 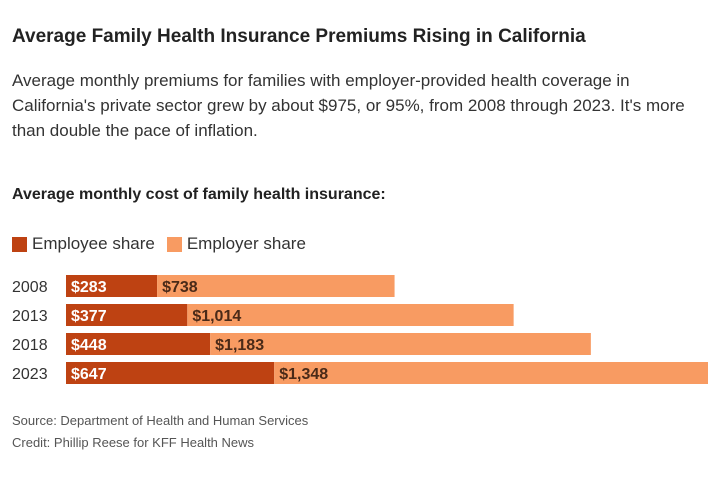 I want to click on employer-value-label: $1,014, so click(x=216, y=316).